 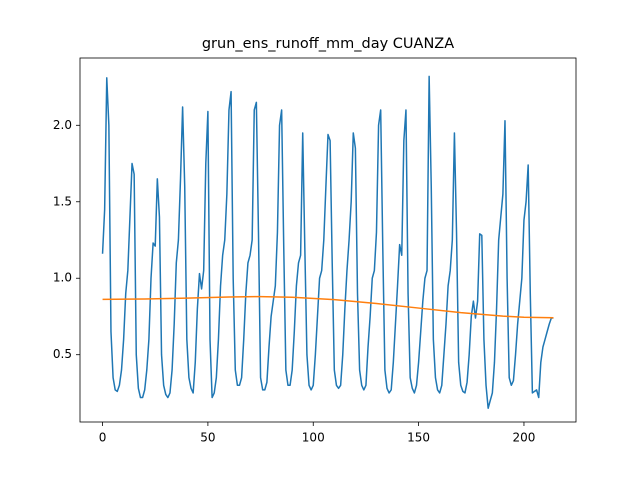 What do you see at coordinates (207, 438) in the screenshot?
I see `x-tick-label: 50` at bounding box center [207, 438].